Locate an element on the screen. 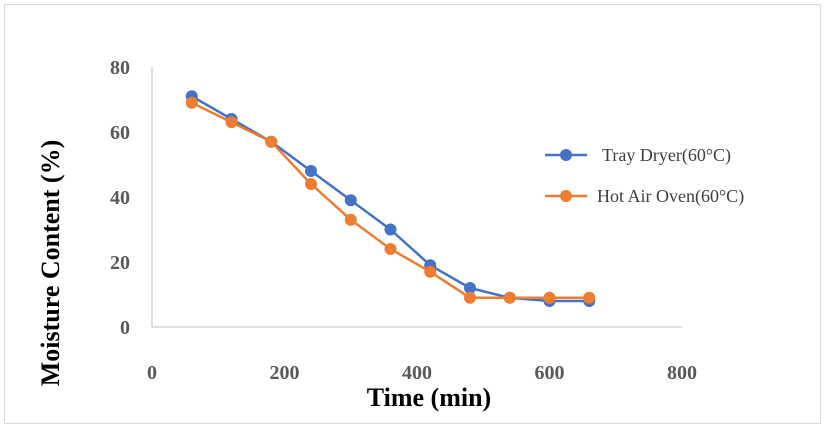  x-tick-label: 600 is located at coordinates (550, 373).